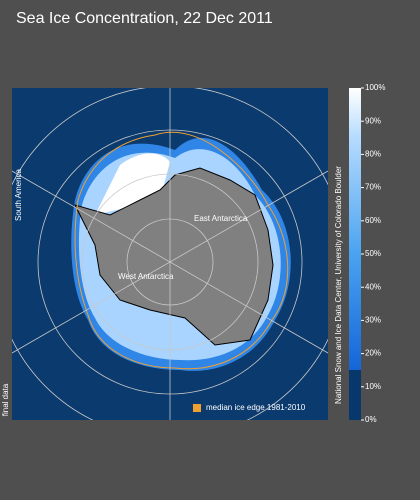 This screenshot has width=420, height=500. Describe the element at coordinates (221, 218) in the screenshot. I see `label-east-antarctica: East Antarctica` at that location.